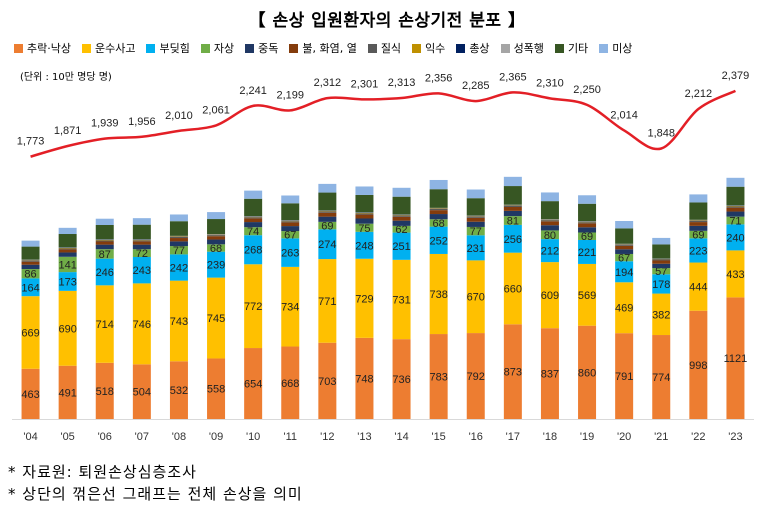 Image resolution: width=774 pixels, height=509 pixels. Describe the element at coordinates (253, 307) in the screenshot. I see `data-label: 772` at that location.